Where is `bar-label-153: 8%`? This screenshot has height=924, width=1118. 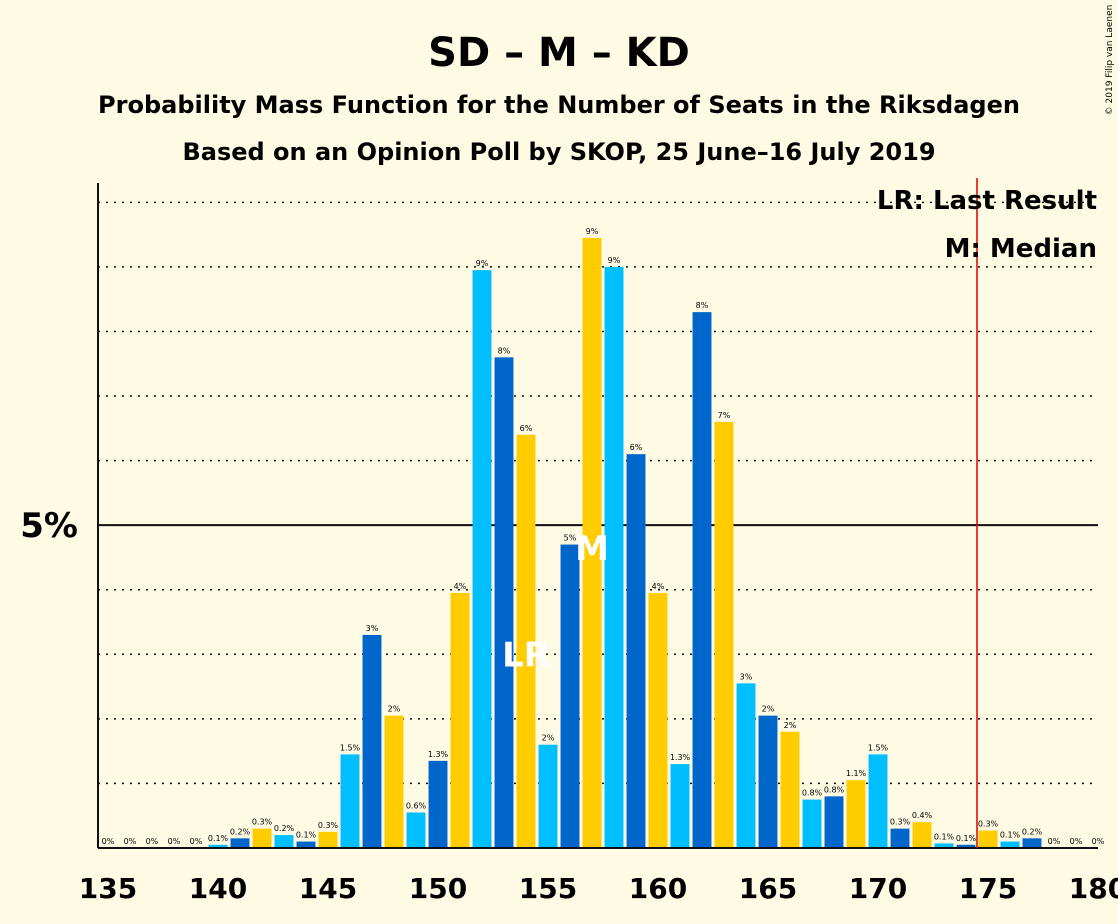
bar-label-153: 8% is located at coordinates (504, 350).